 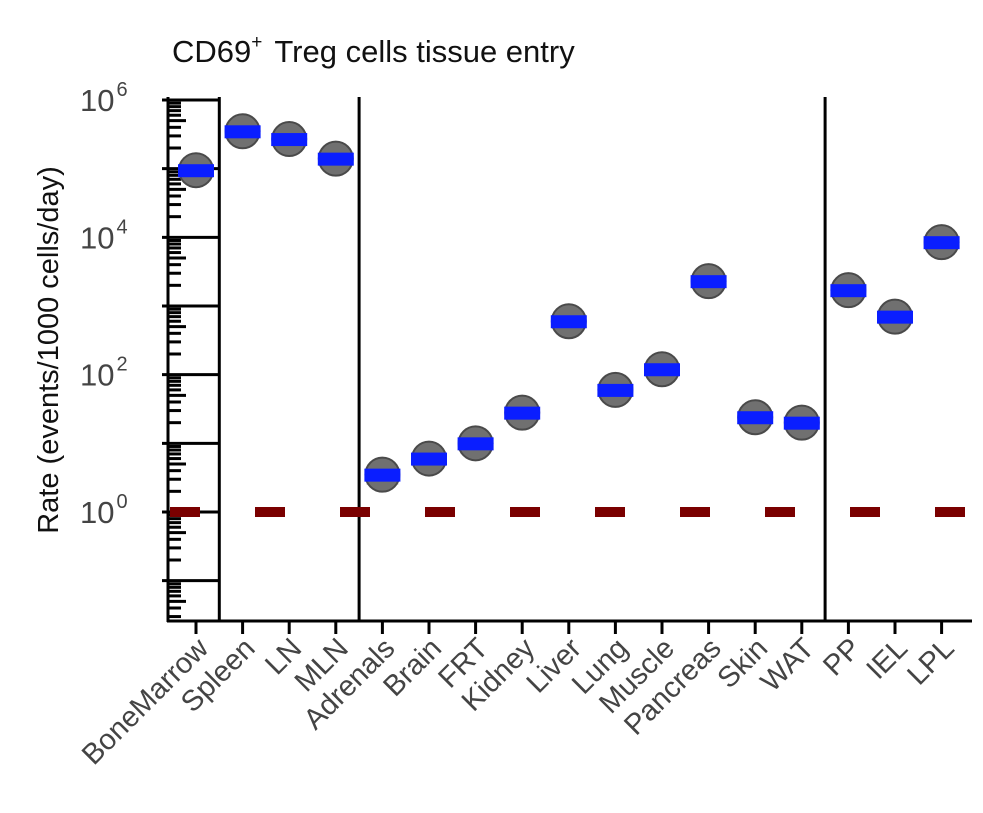 What do you see at coordinates (104, 235) in the screenshot?
I see `y-tick-label: 10 4` at bounding box center [104, 235].